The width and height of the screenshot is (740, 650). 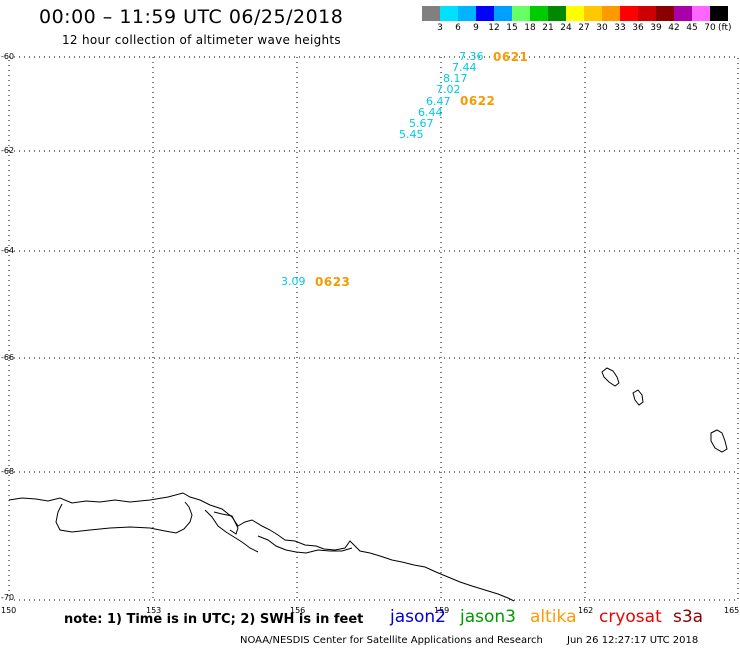 What do you see at coordinates (488, 617) in the screenshot?
I see `satellite-jason3: jason3` at bounding box center [488, 617].